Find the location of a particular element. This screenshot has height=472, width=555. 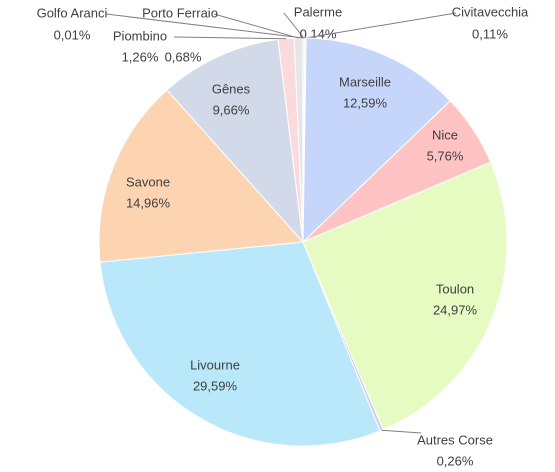

slice-value: 0,11% is located at coordinates (490, 33).